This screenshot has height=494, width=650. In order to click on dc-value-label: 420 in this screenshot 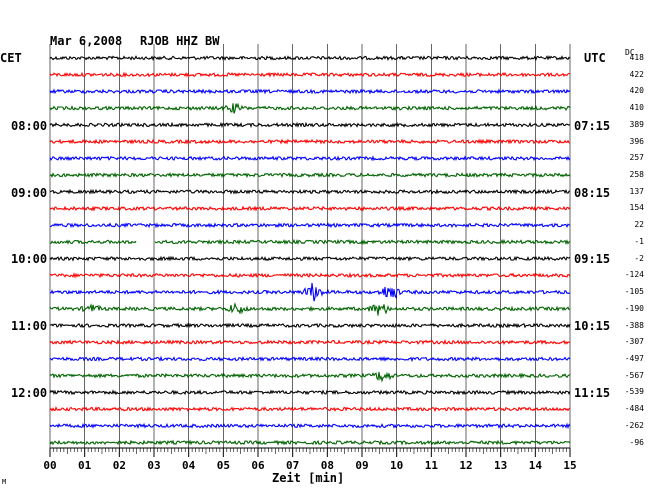, I will do `click(636, 91)`.